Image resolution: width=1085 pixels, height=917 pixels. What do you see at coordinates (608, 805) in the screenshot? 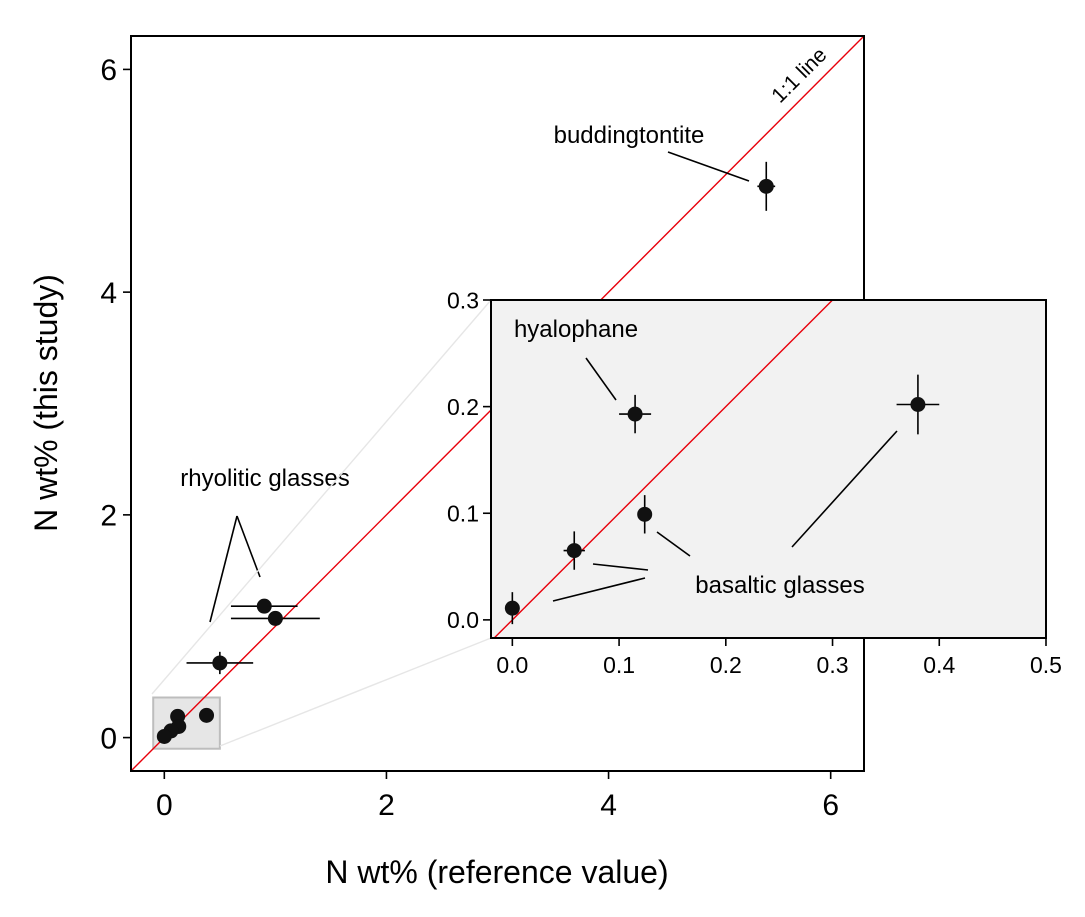
I see `main-xtick-label-2: 4` at bounding box center [608, 805].